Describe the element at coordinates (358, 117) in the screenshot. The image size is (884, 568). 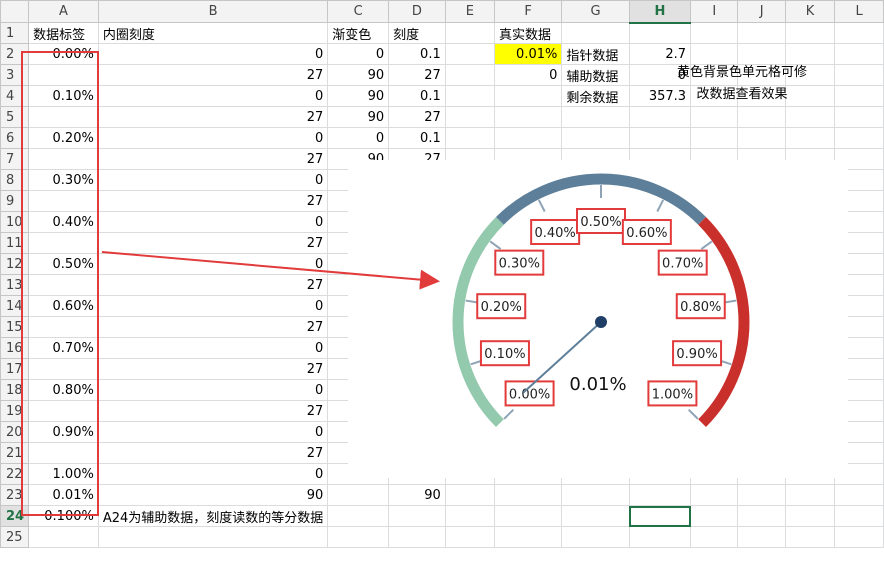
I see `cell-c5: 90` at that location.